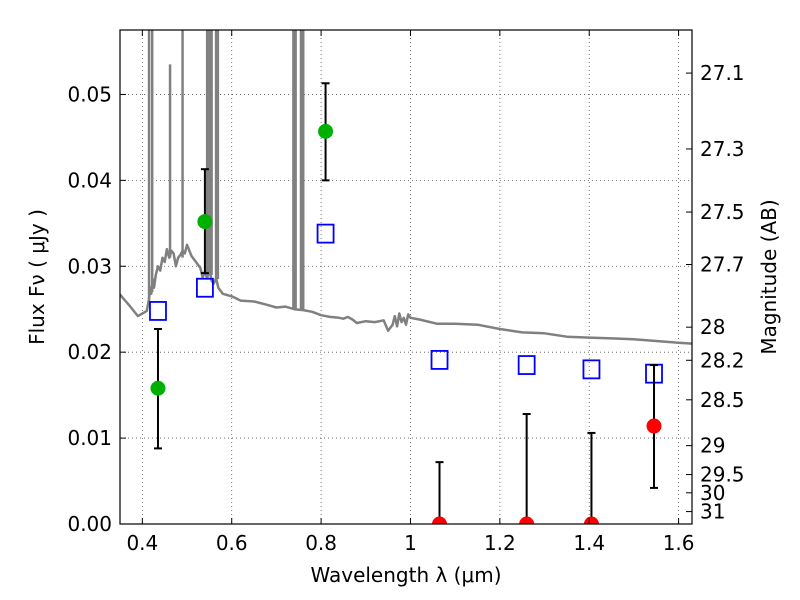 The width and height of the screenshot is (800, 600). Describe the element at coordinates (712, 493) in the screenshot. I see `mag-tick-label: 30` at that location.